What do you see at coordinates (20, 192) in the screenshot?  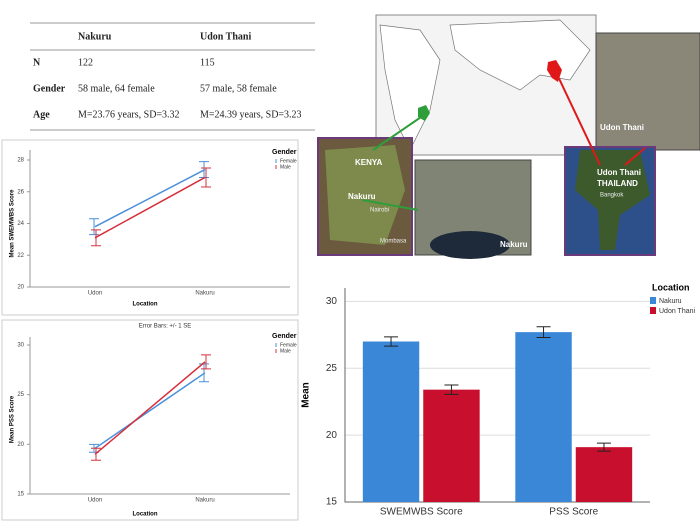 I see `y-tick-label: 26` at bounding box center [20, 192].